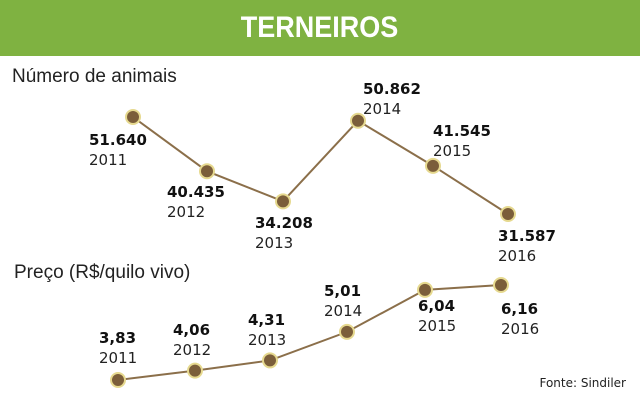 This screenshot has width=640, height=400. Describe the element at coordinates (192, 350) in the screenshot. I see `price-year-label-2012: 2012` at that location.